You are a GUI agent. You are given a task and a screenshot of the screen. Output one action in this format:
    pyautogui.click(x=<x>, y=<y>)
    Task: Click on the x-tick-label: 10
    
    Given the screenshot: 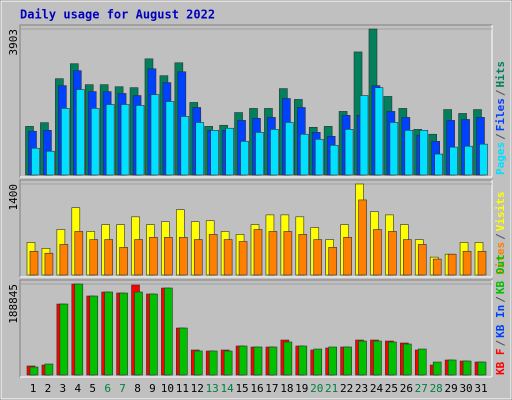 What is the action you would take?
    pyautogui.click(x=167, y=388)
    